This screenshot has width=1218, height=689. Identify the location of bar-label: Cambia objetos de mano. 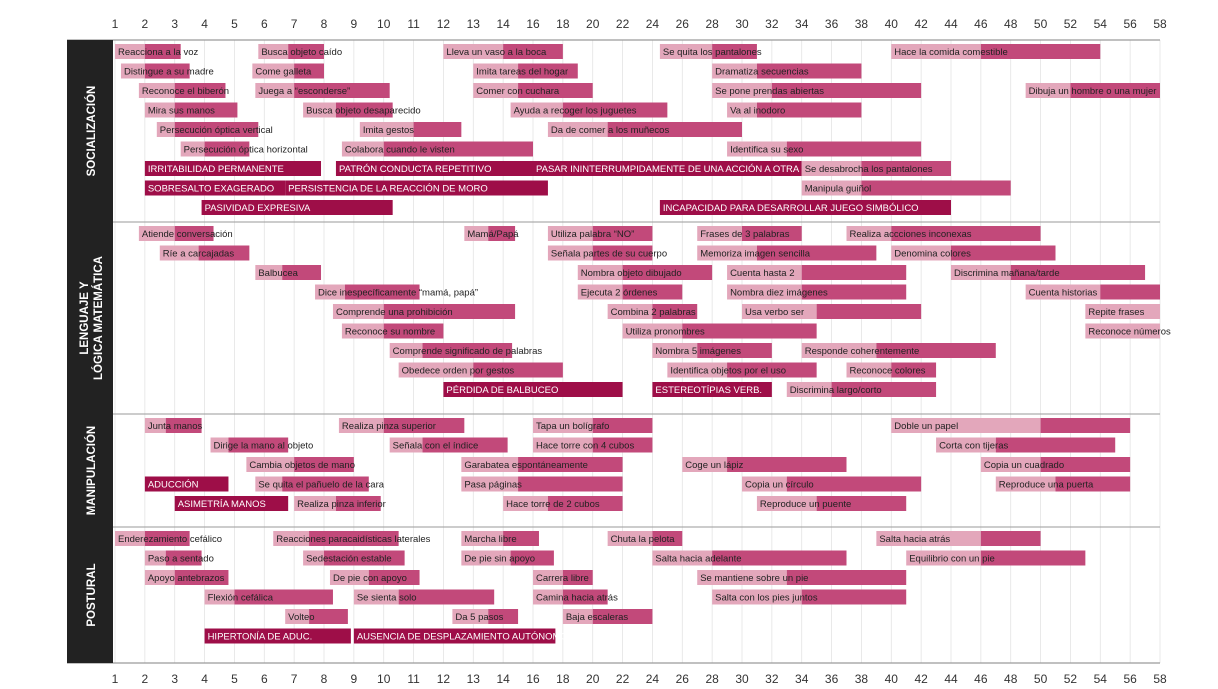
(302, 465).